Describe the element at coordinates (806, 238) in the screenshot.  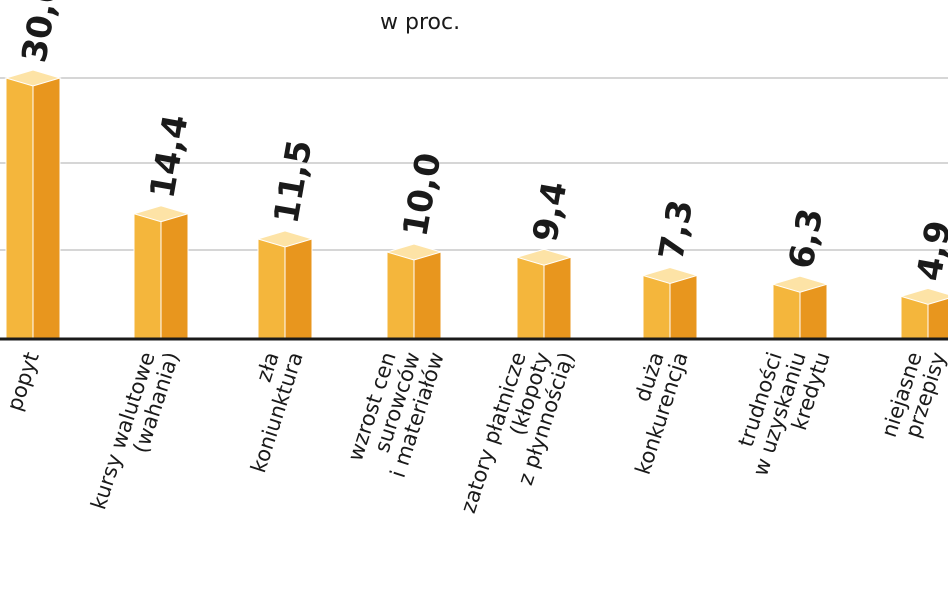
I see `value-label: 6,3` at that location.